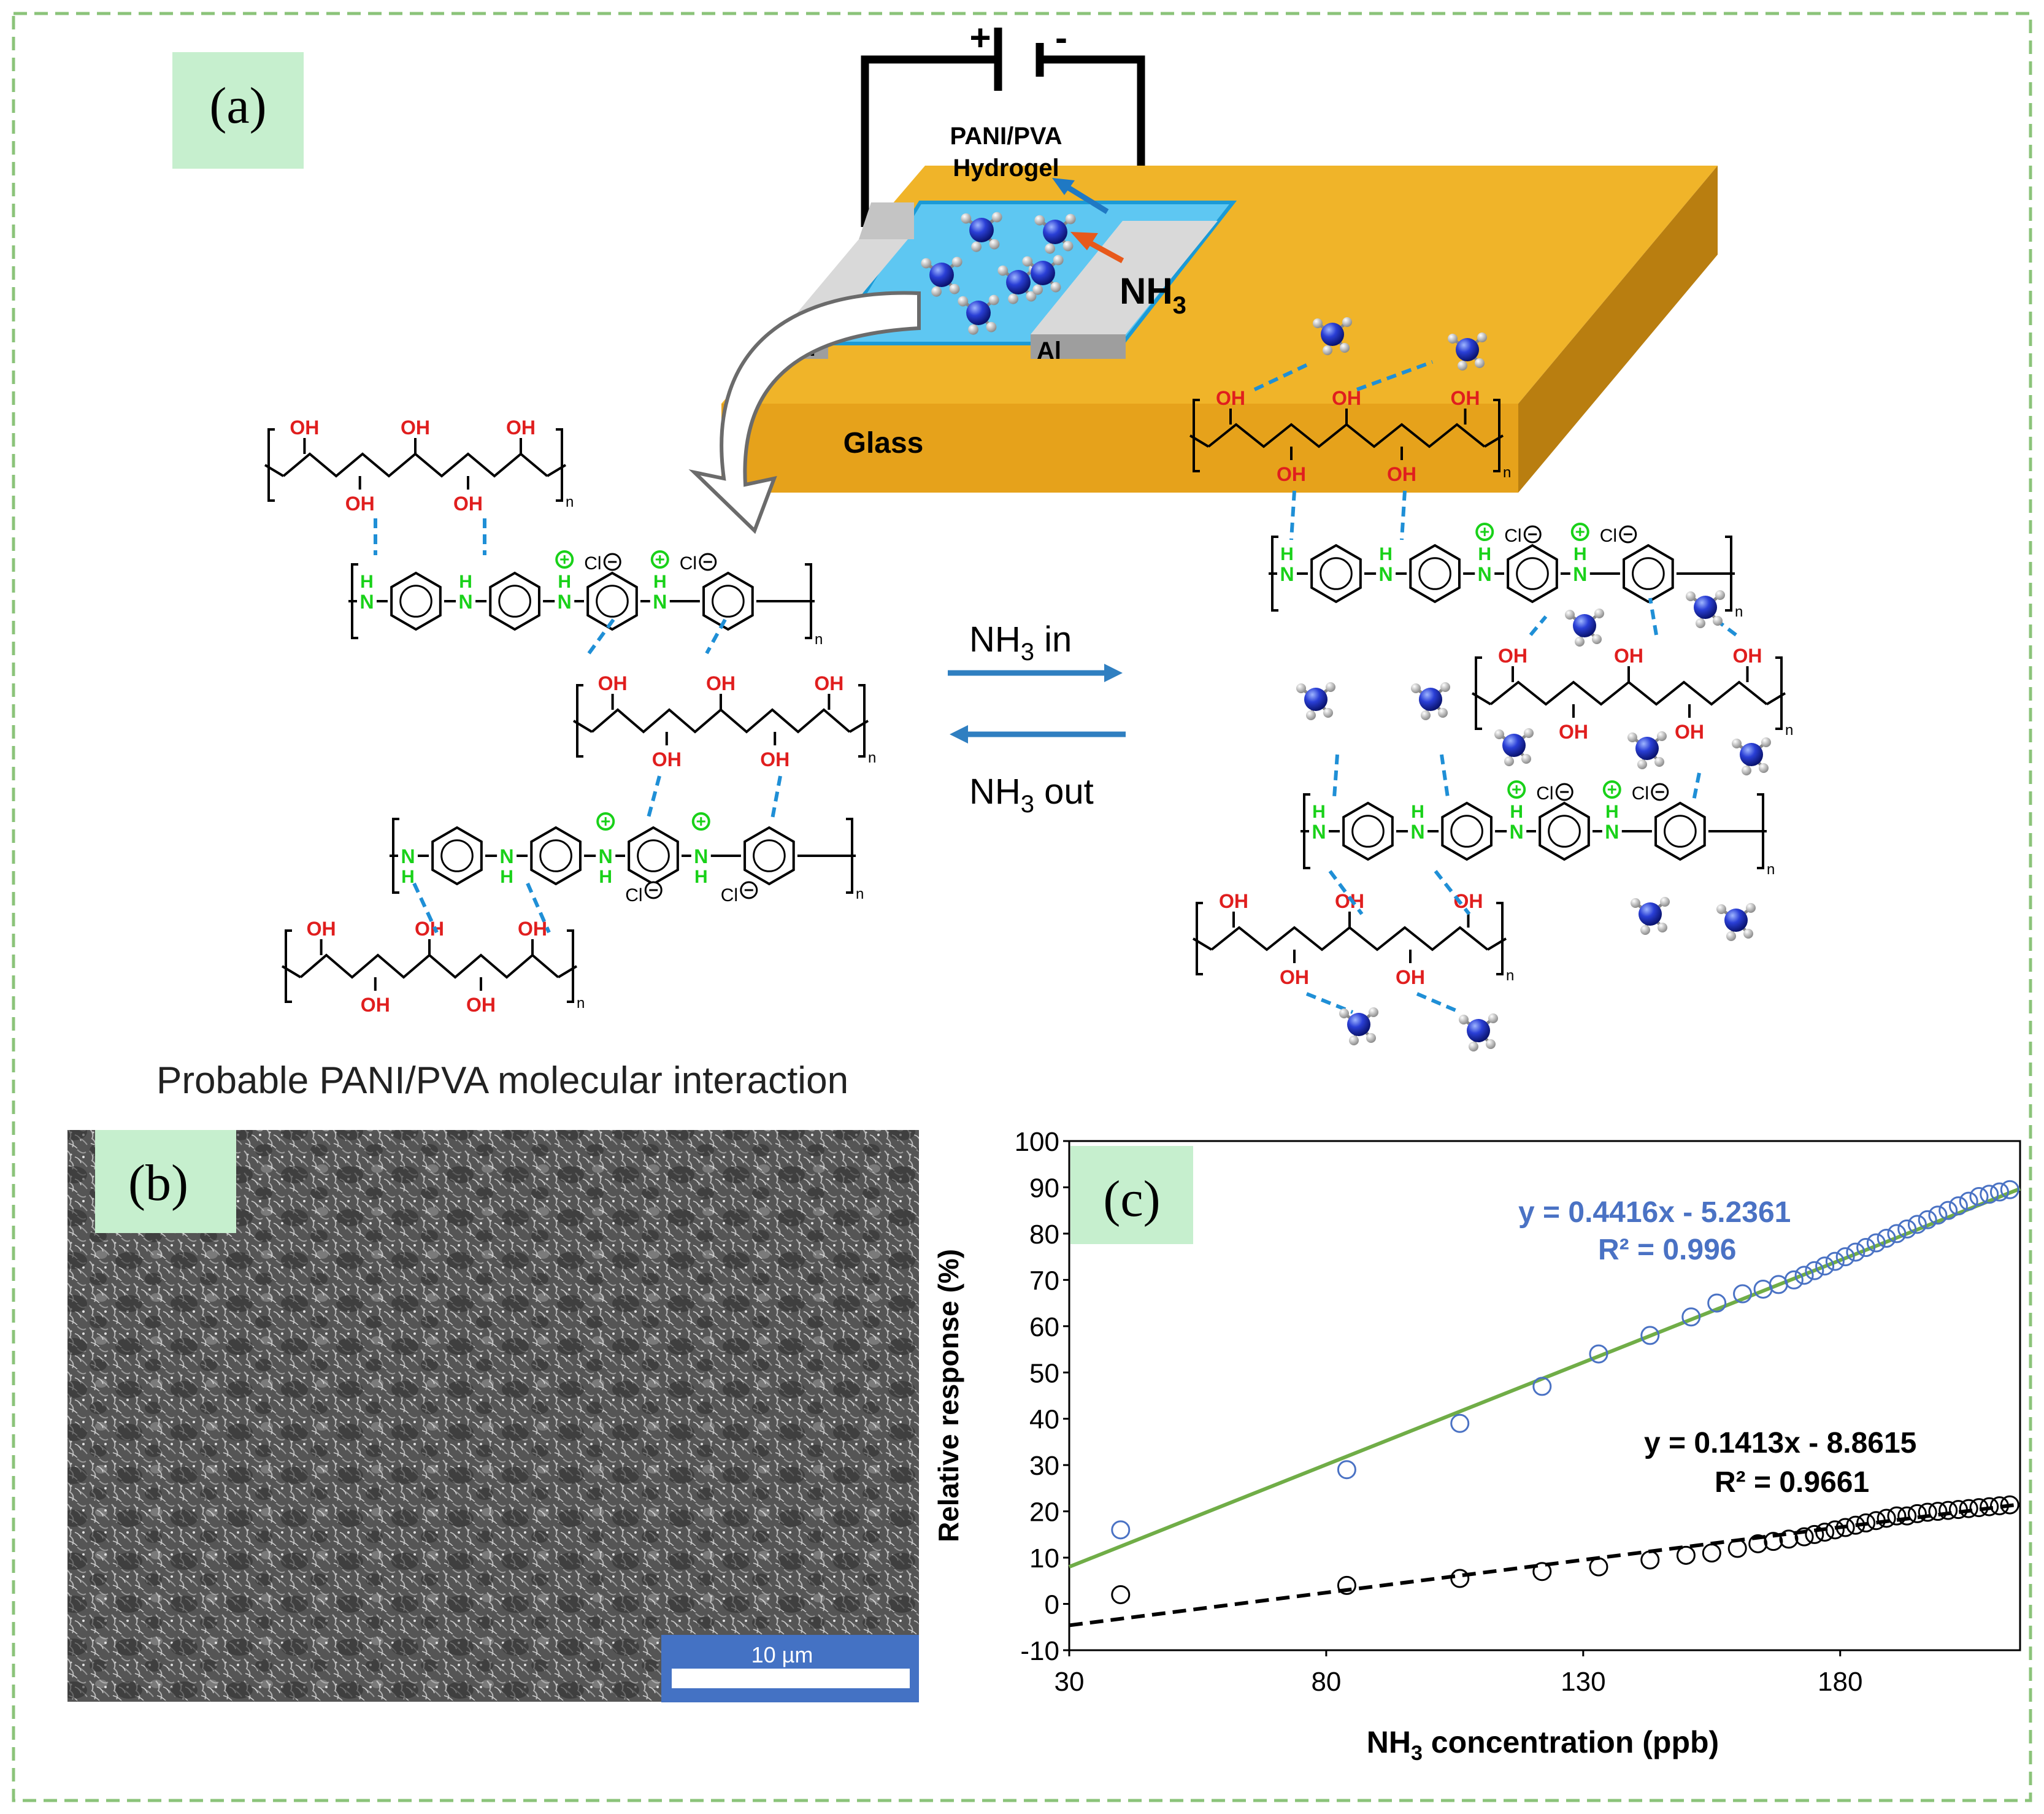 The width and height of the screenshot is (2044, 1814). Describe the element at coordinates (689, 563) in the screenshot. I see `chloride-label: Cl` at that location.